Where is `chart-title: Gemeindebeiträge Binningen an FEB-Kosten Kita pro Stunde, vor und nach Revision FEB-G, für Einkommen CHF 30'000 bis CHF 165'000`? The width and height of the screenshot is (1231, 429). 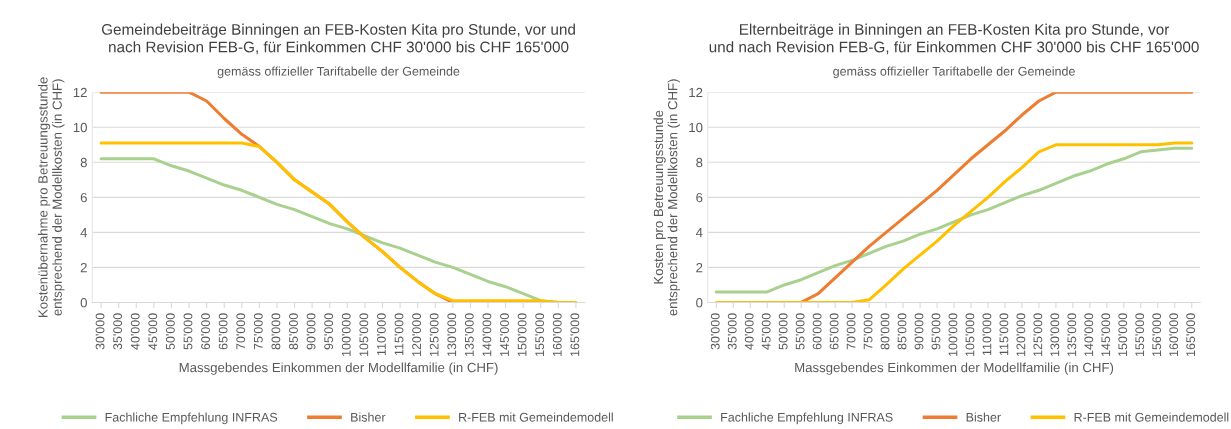 chart-title: Gemeindebeiträge Binningen an FEB-Kosten Kita pro Stunde, vor und nach Revision FEB-G, für Einkommen CHF 30'000 bis CHF 165'000 is located at coordinates (338, 39).